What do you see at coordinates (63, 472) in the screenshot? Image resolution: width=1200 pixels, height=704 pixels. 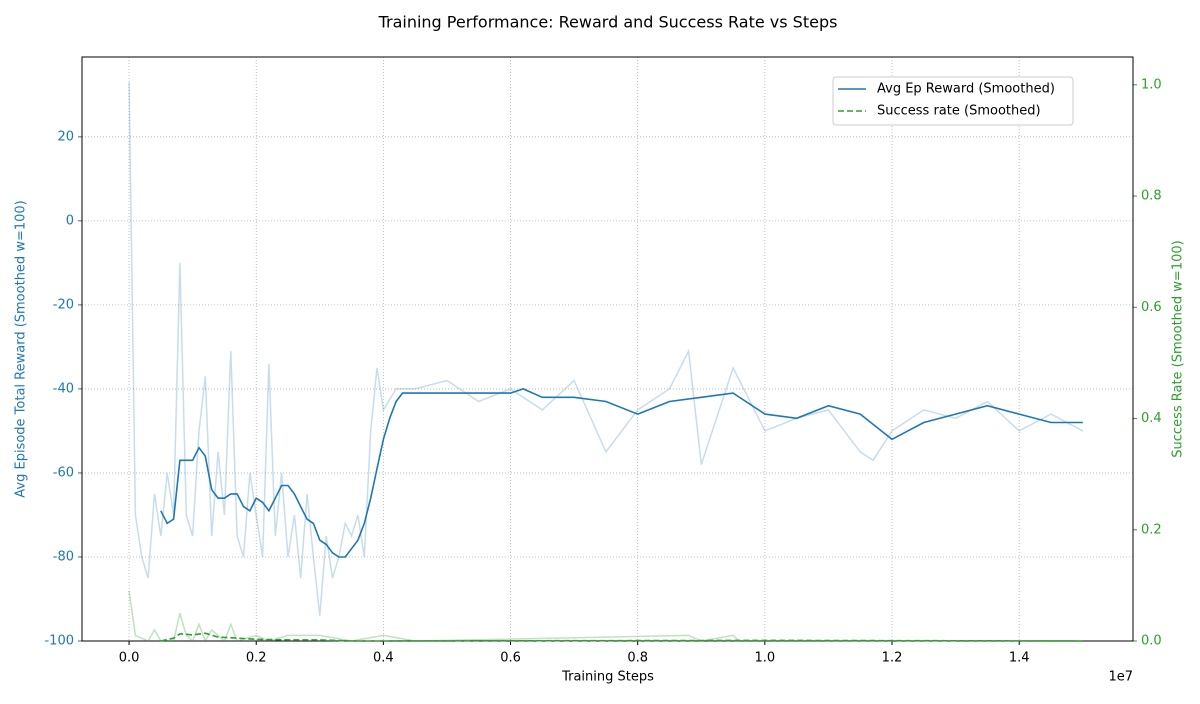 I see `y-tick-label: -60` at bounding box center [63, 472].